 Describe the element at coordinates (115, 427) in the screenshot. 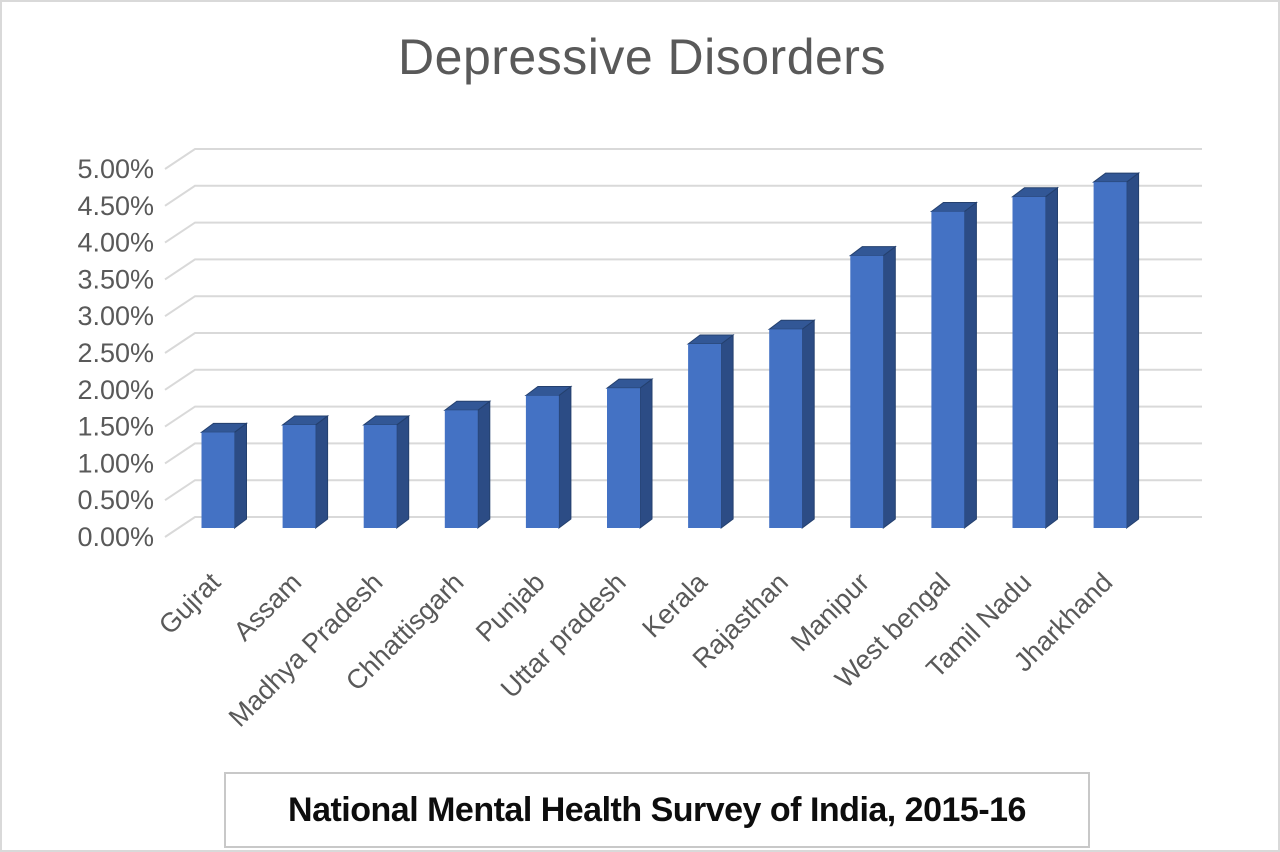

I see `y-tick-label: 1.50%` at that location.